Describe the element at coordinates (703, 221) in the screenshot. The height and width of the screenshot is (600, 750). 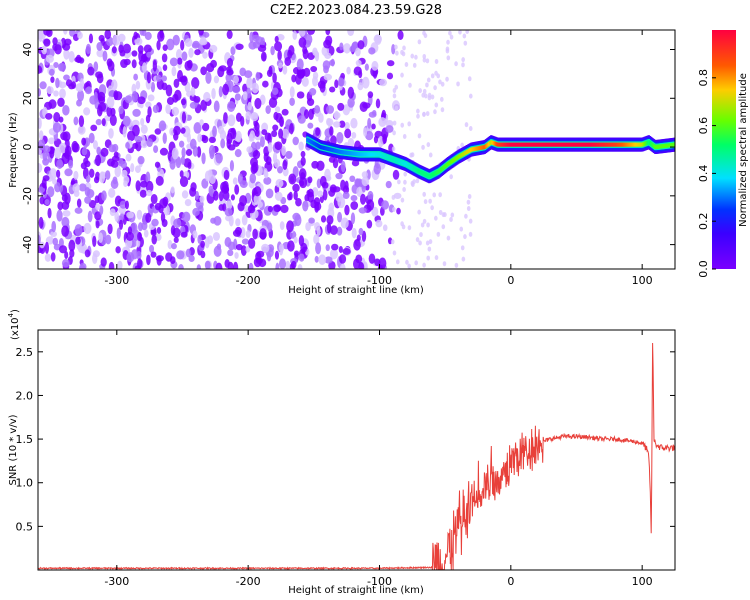
I see `colorbar-tick-label: 0.2` at that location.